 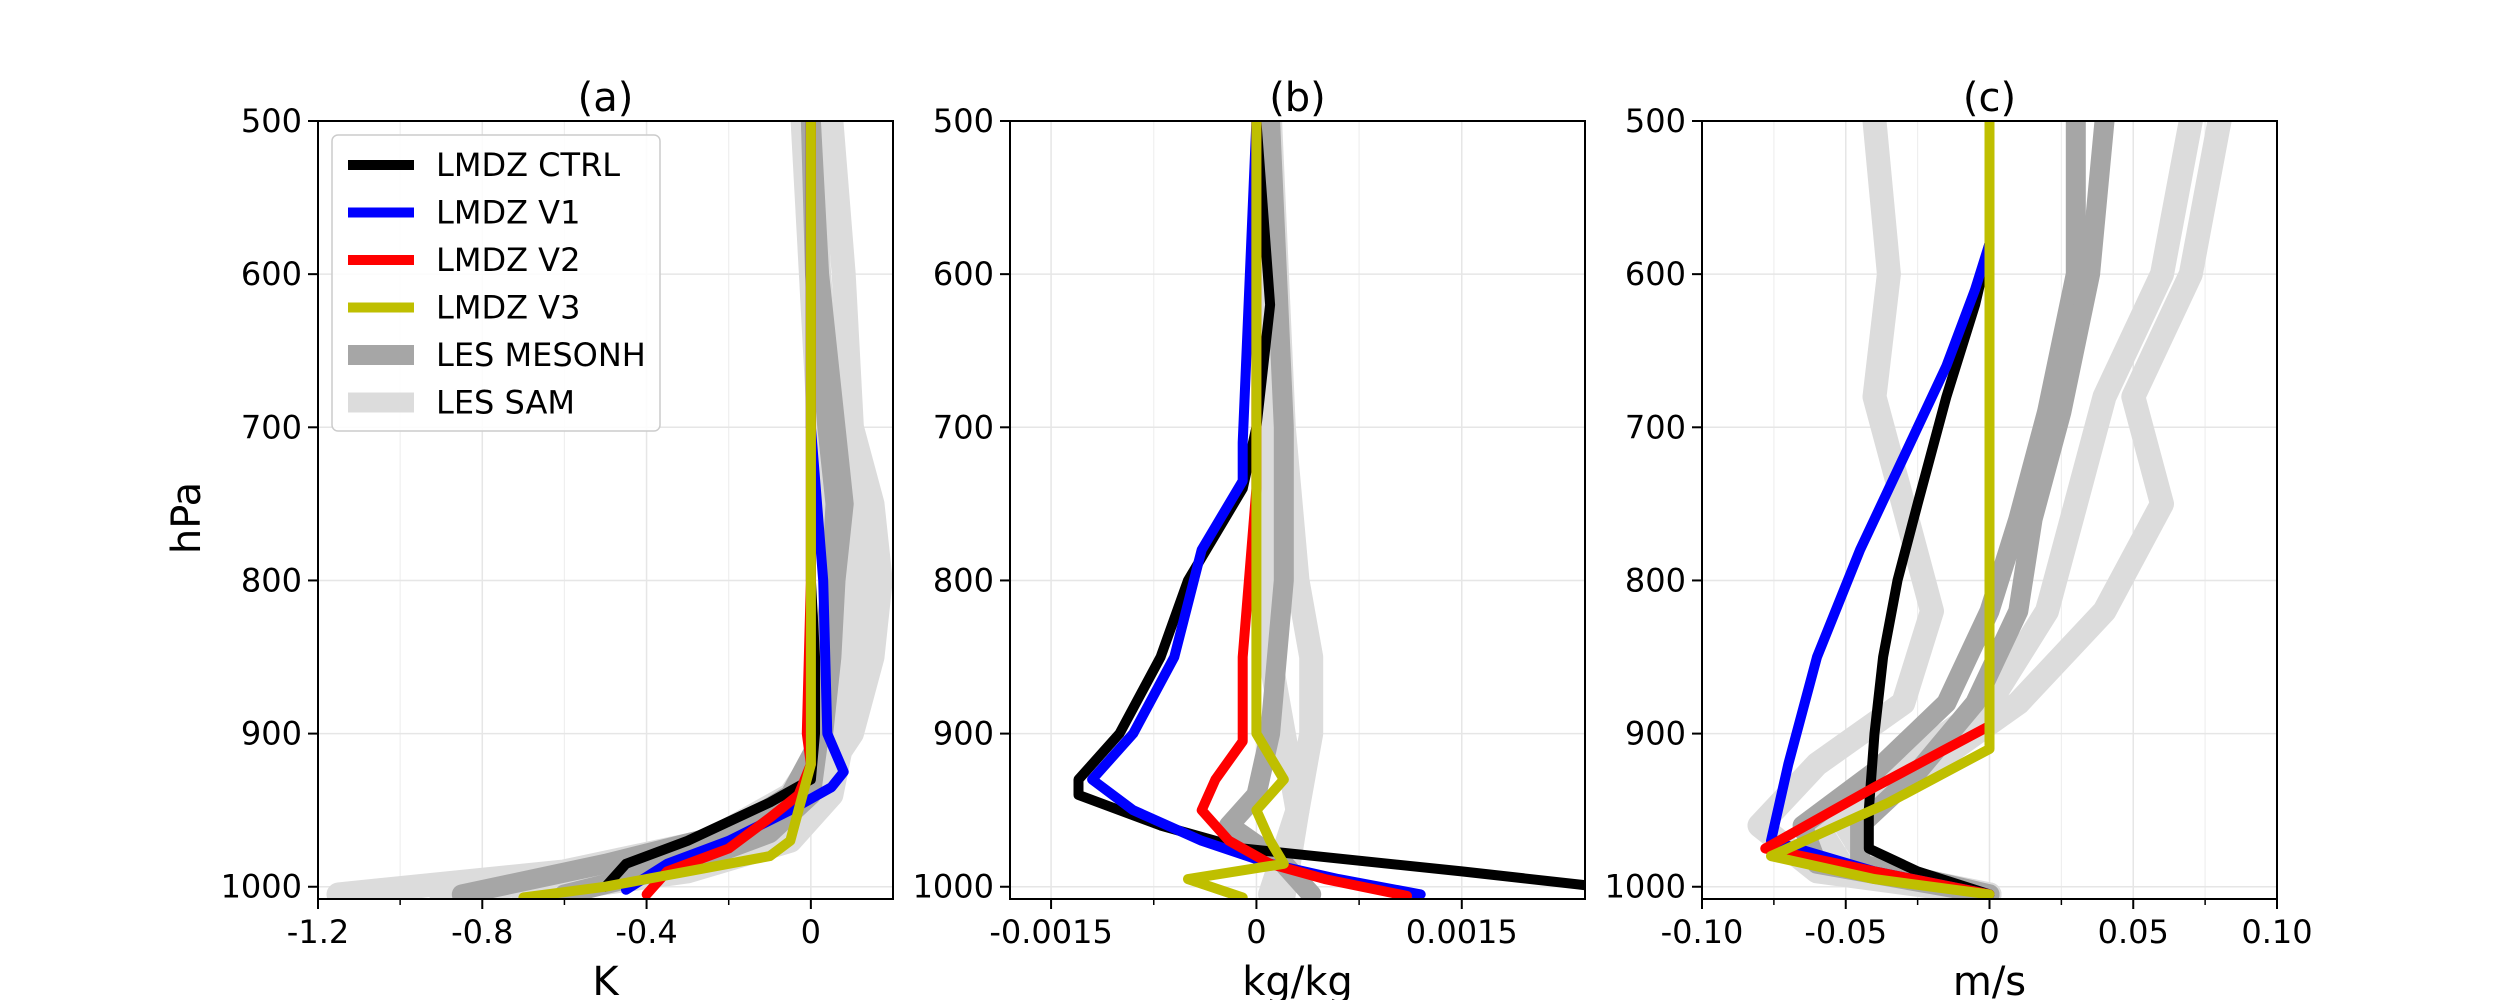 I want to click on legend-label: LMDZ V1, so click(x=508, y=213).